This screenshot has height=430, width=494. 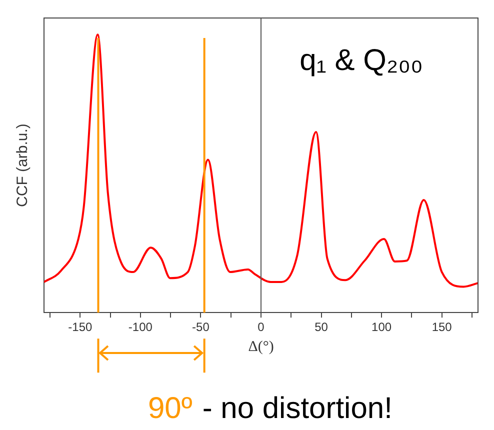 I want to click on x-tick-label: 0, so click(x=261, y=327).